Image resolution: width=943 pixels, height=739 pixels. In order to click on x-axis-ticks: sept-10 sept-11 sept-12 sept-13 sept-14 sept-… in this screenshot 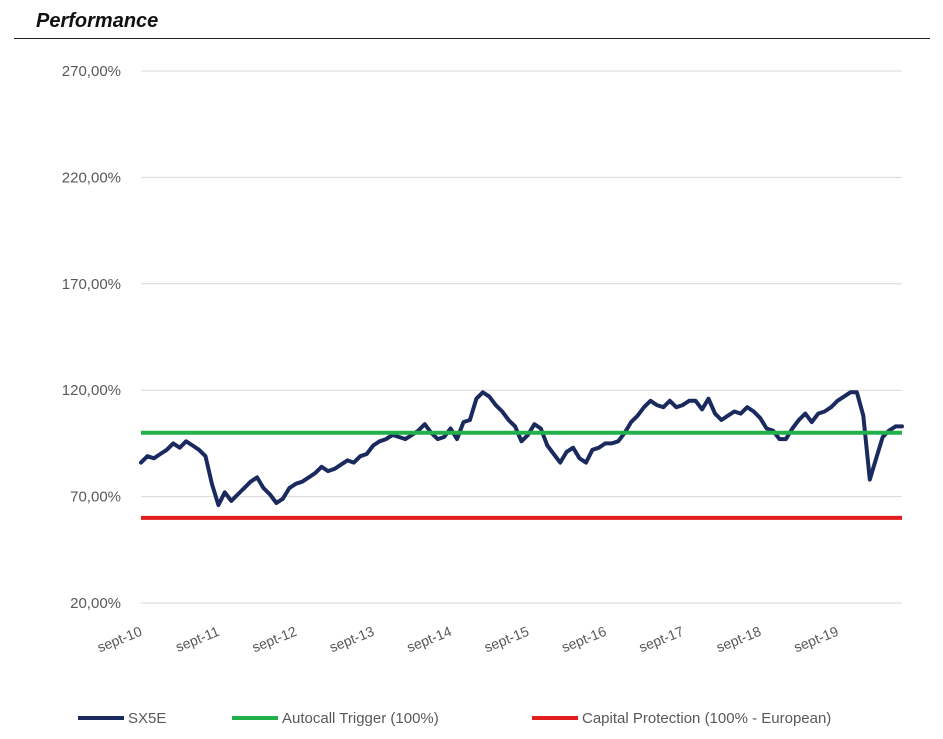, I will do `click(468, 639)`.